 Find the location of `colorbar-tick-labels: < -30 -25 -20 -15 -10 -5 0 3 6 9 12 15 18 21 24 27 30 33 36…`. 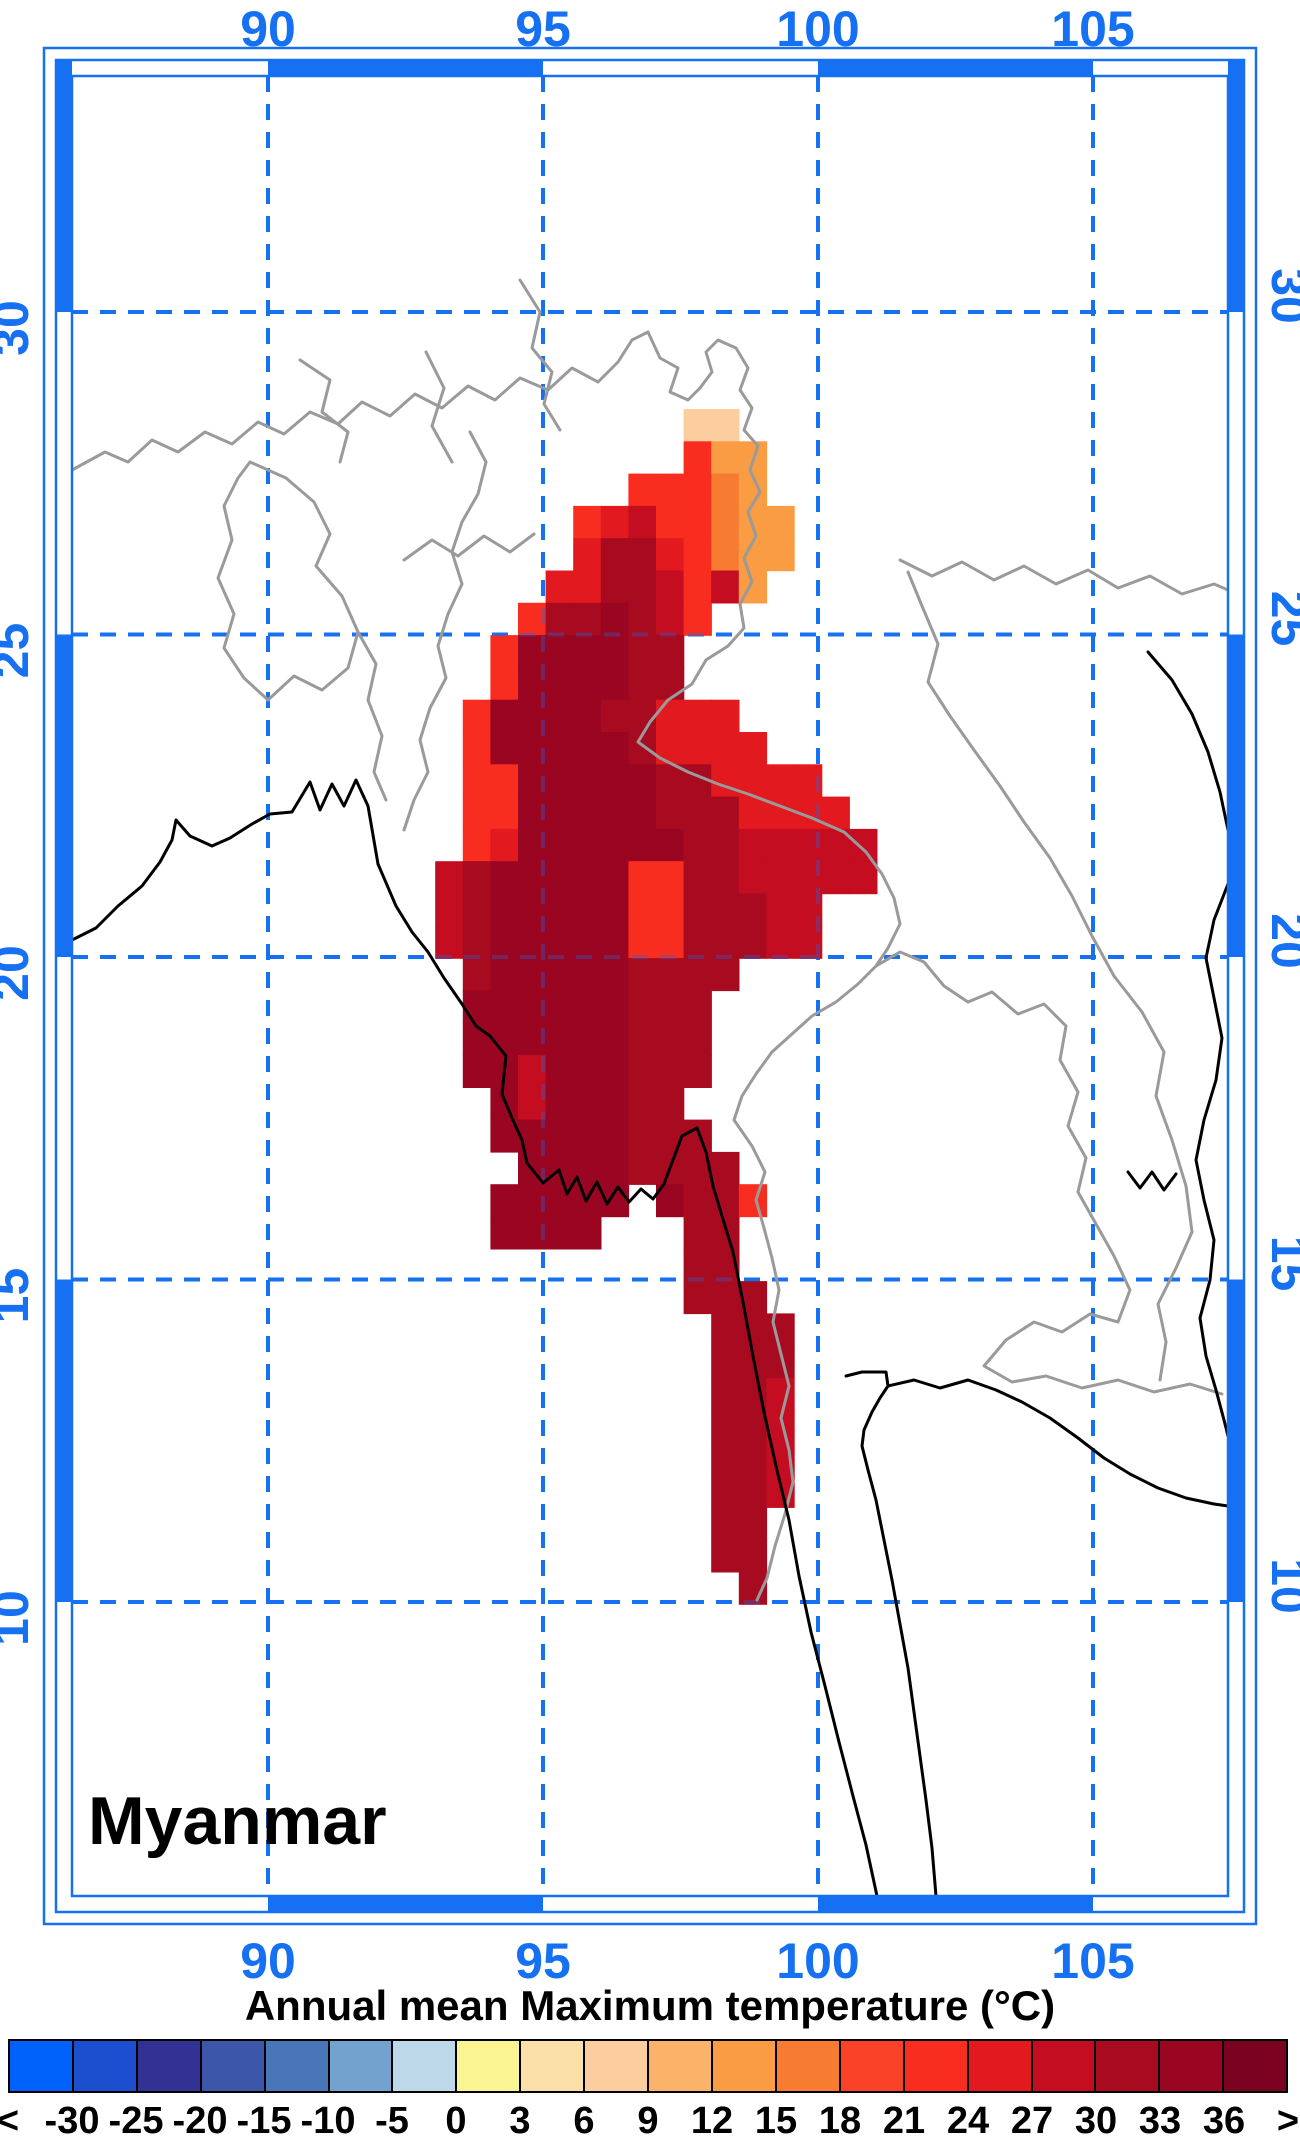

colorbar-tick-labels: < -30 -25 -20 -15 -10 -5 0 3 6 9 12 15 18 21 24 27 30 33 36… is located at coordinates (650, 2123).